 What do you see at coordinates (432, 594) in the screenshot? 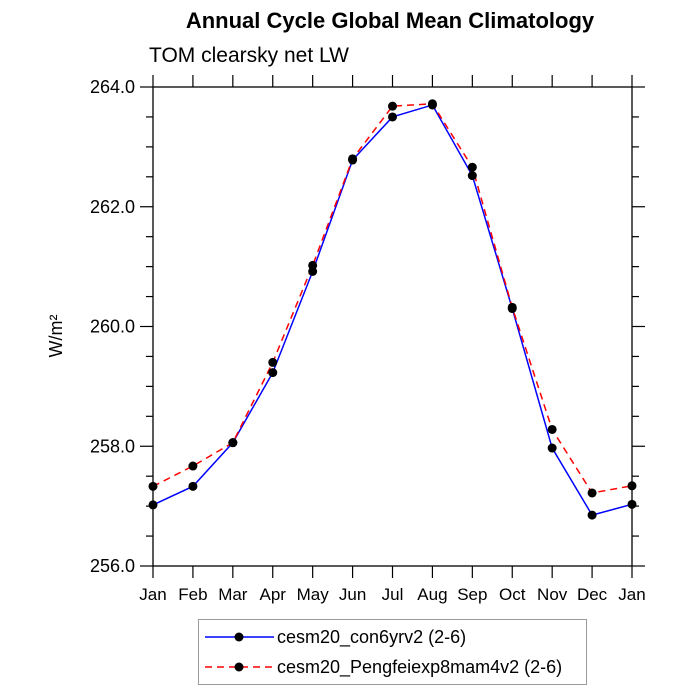
I see `x-axis-tick-label: Aug` at bounding box center [432, 594].